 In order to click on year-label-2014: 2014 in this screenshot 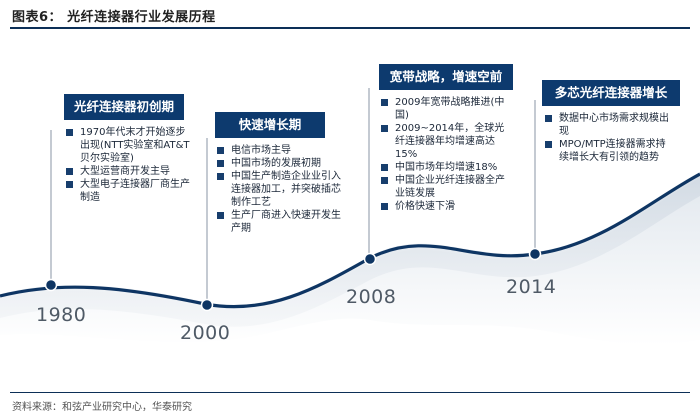, I will do `click(531, 287)`.